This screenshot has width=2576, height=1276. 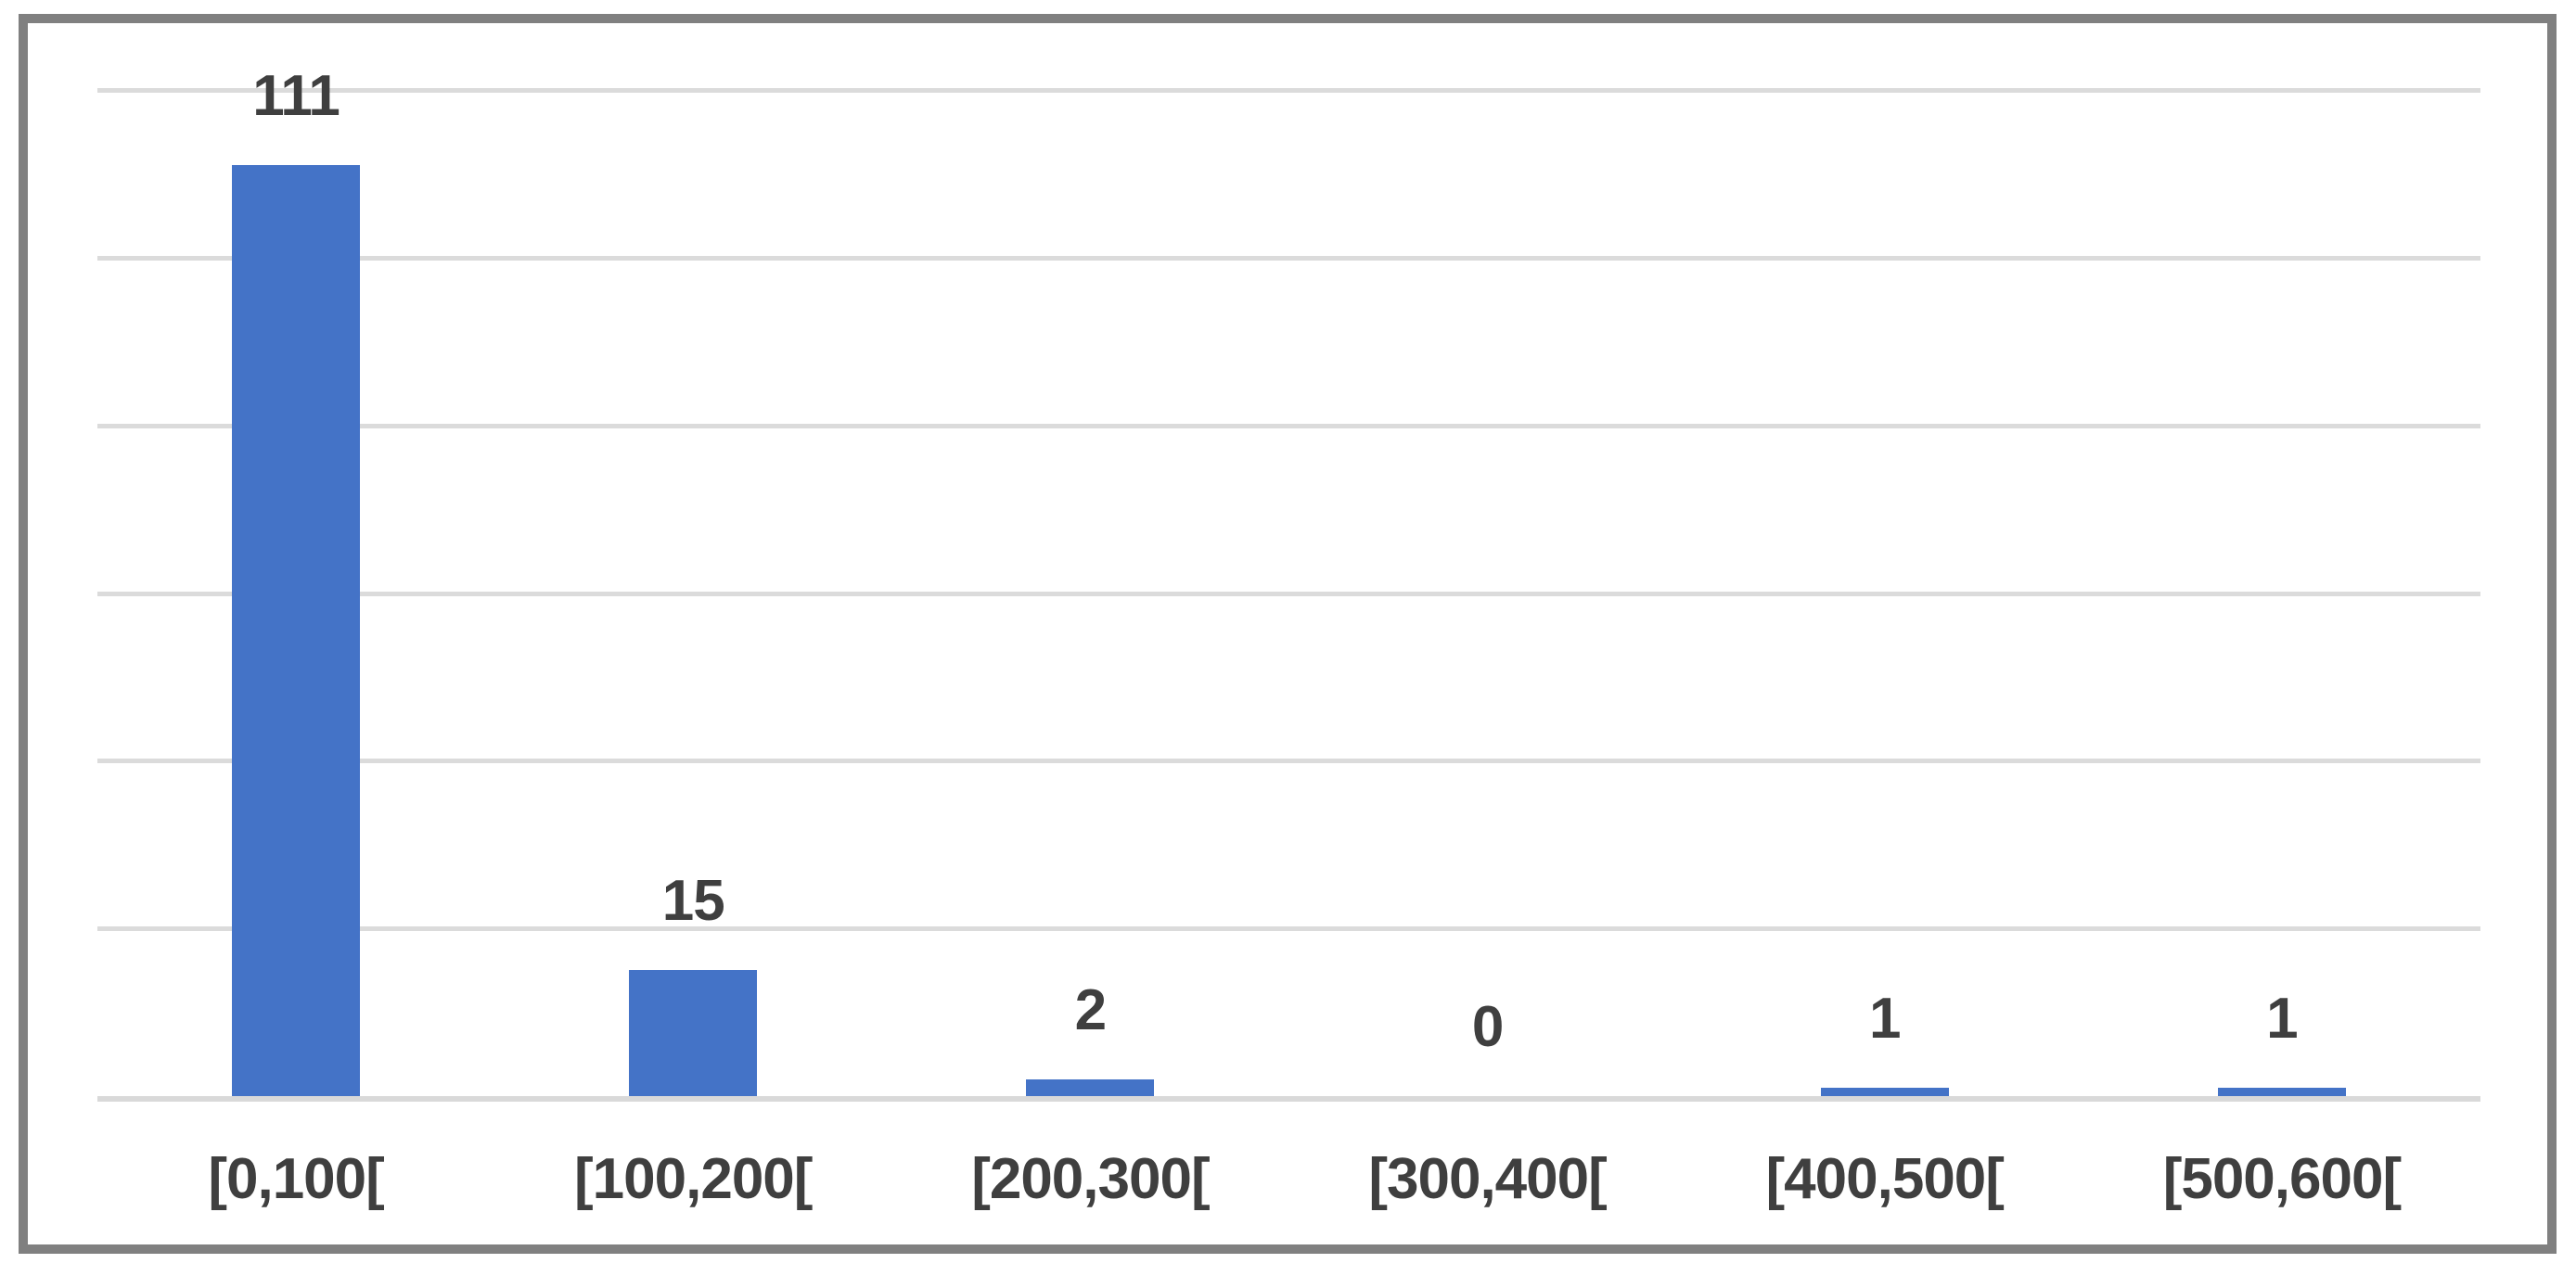 What do you see at coordinates (1885, 1179) in the screenshot?
I see `category-label-4: [400,500[` at bounding box center [1885, 1179].